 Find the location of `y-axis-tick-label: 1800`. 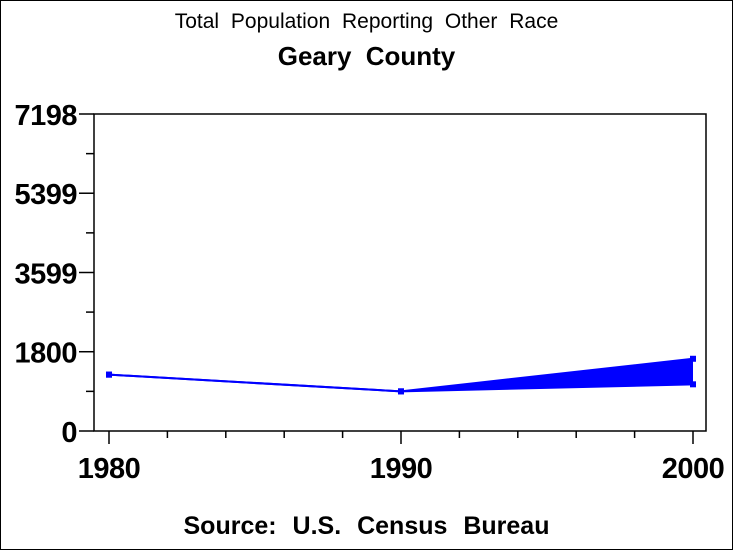

y-axis-tick-label: 1800 is located at coordinates (45, 354).